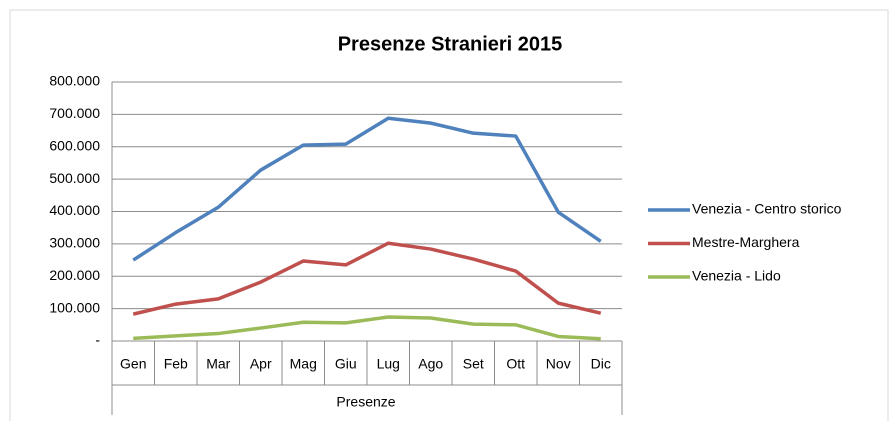 The height and width of the screenshot is (421, 891). Describe the element at coordinates (261, 364) in the screenshot. I see `x-tick-label: Apr` at that location.